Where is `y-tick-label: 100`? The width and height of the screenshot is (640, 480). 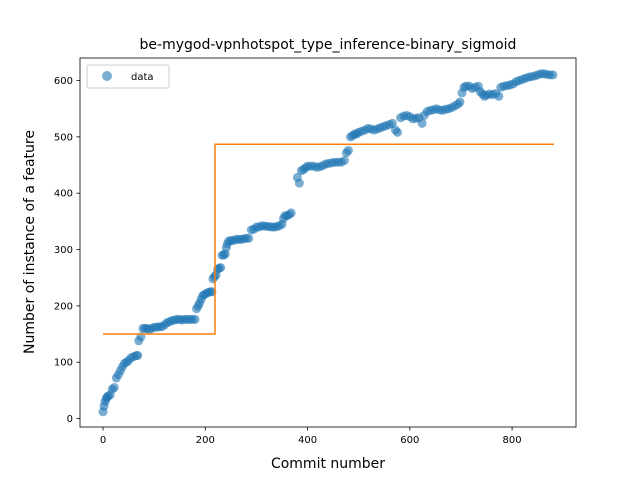 y-tick-label: 100 is located at coordinates (63, 363).